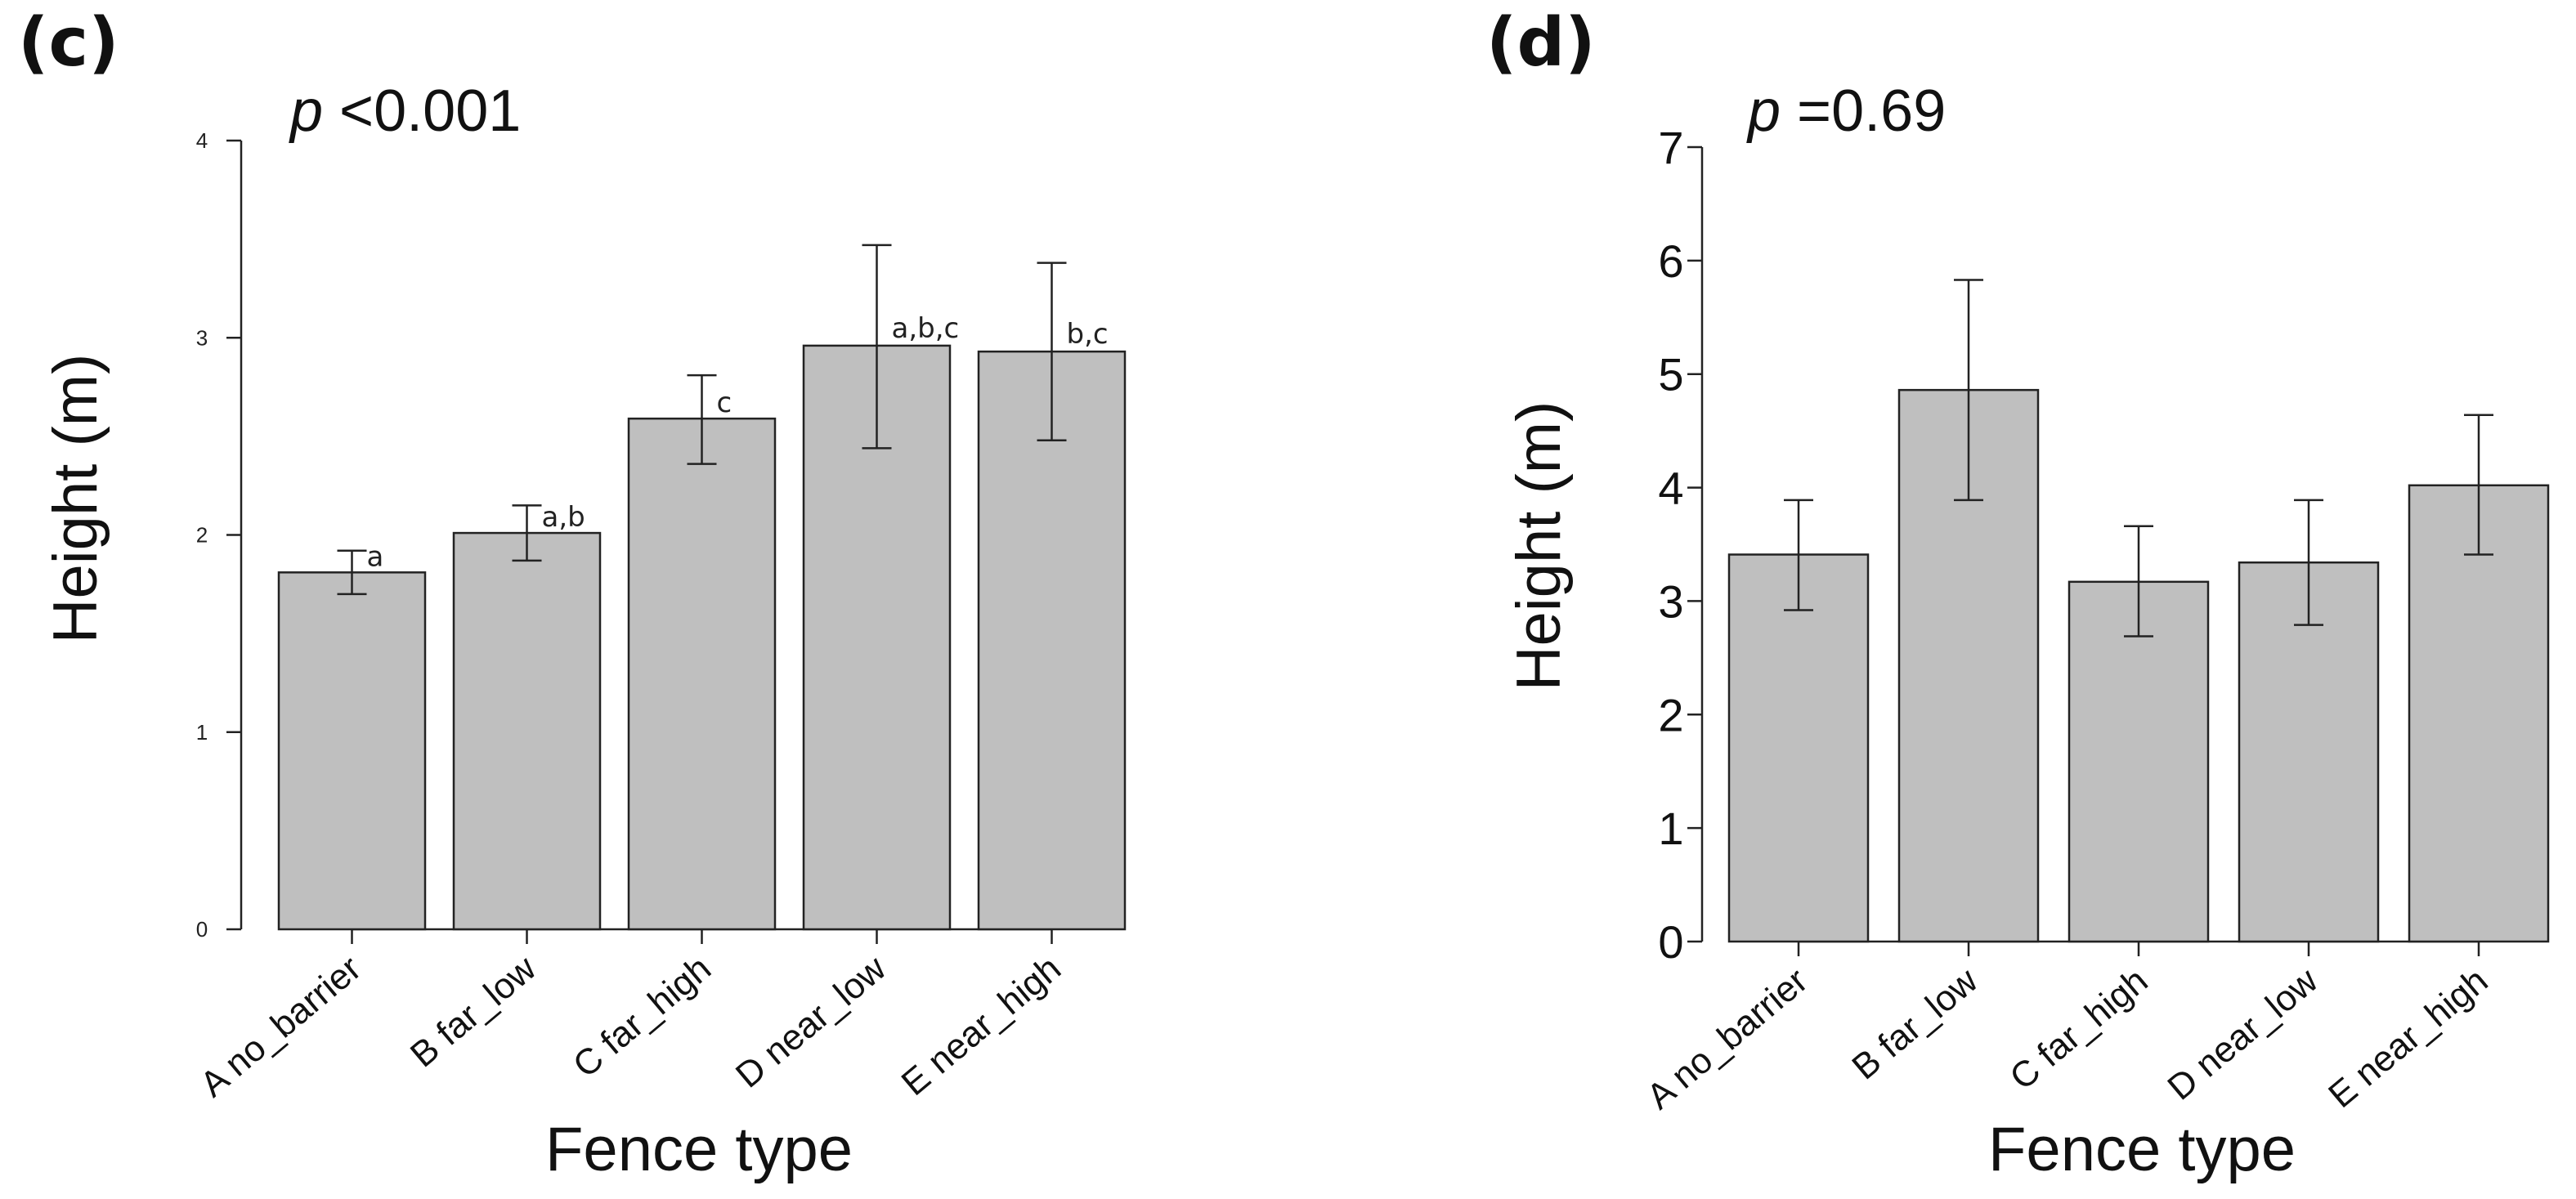  I want to click on panel-d-y-tick-label: 7, so click(1671, 147).